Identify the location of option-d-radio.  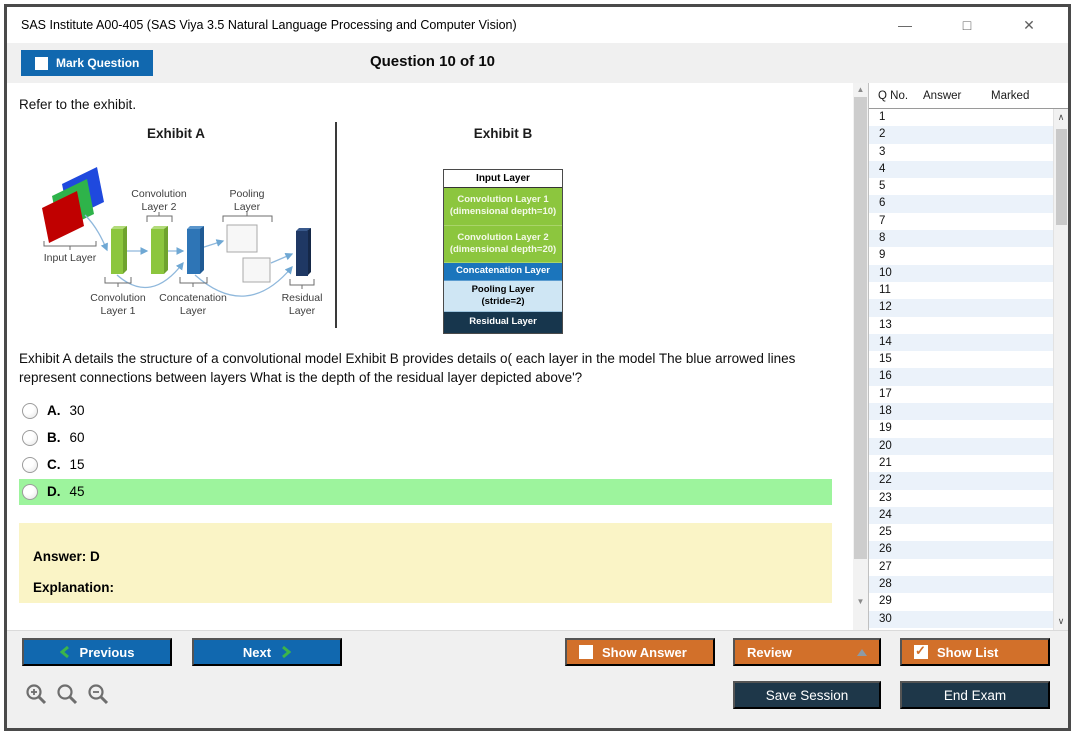
(30, 491).